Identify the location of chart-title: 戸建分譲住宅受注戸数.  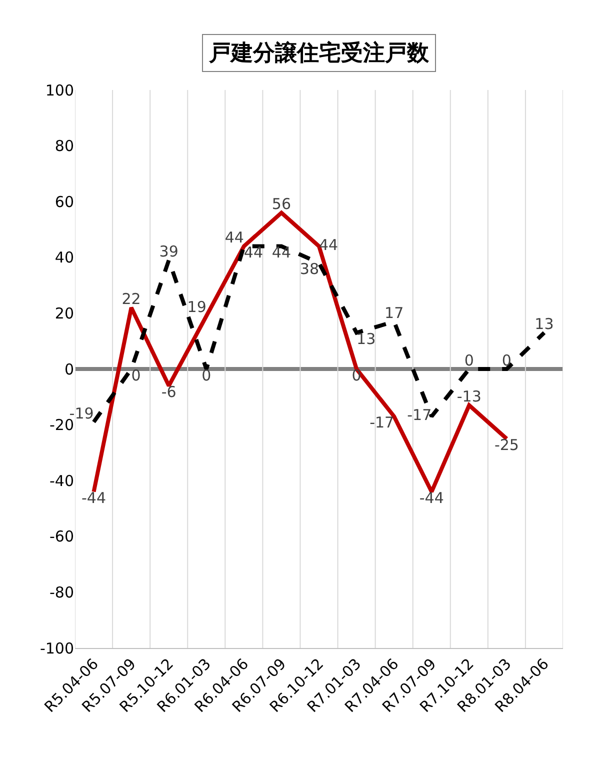
(319, 53).